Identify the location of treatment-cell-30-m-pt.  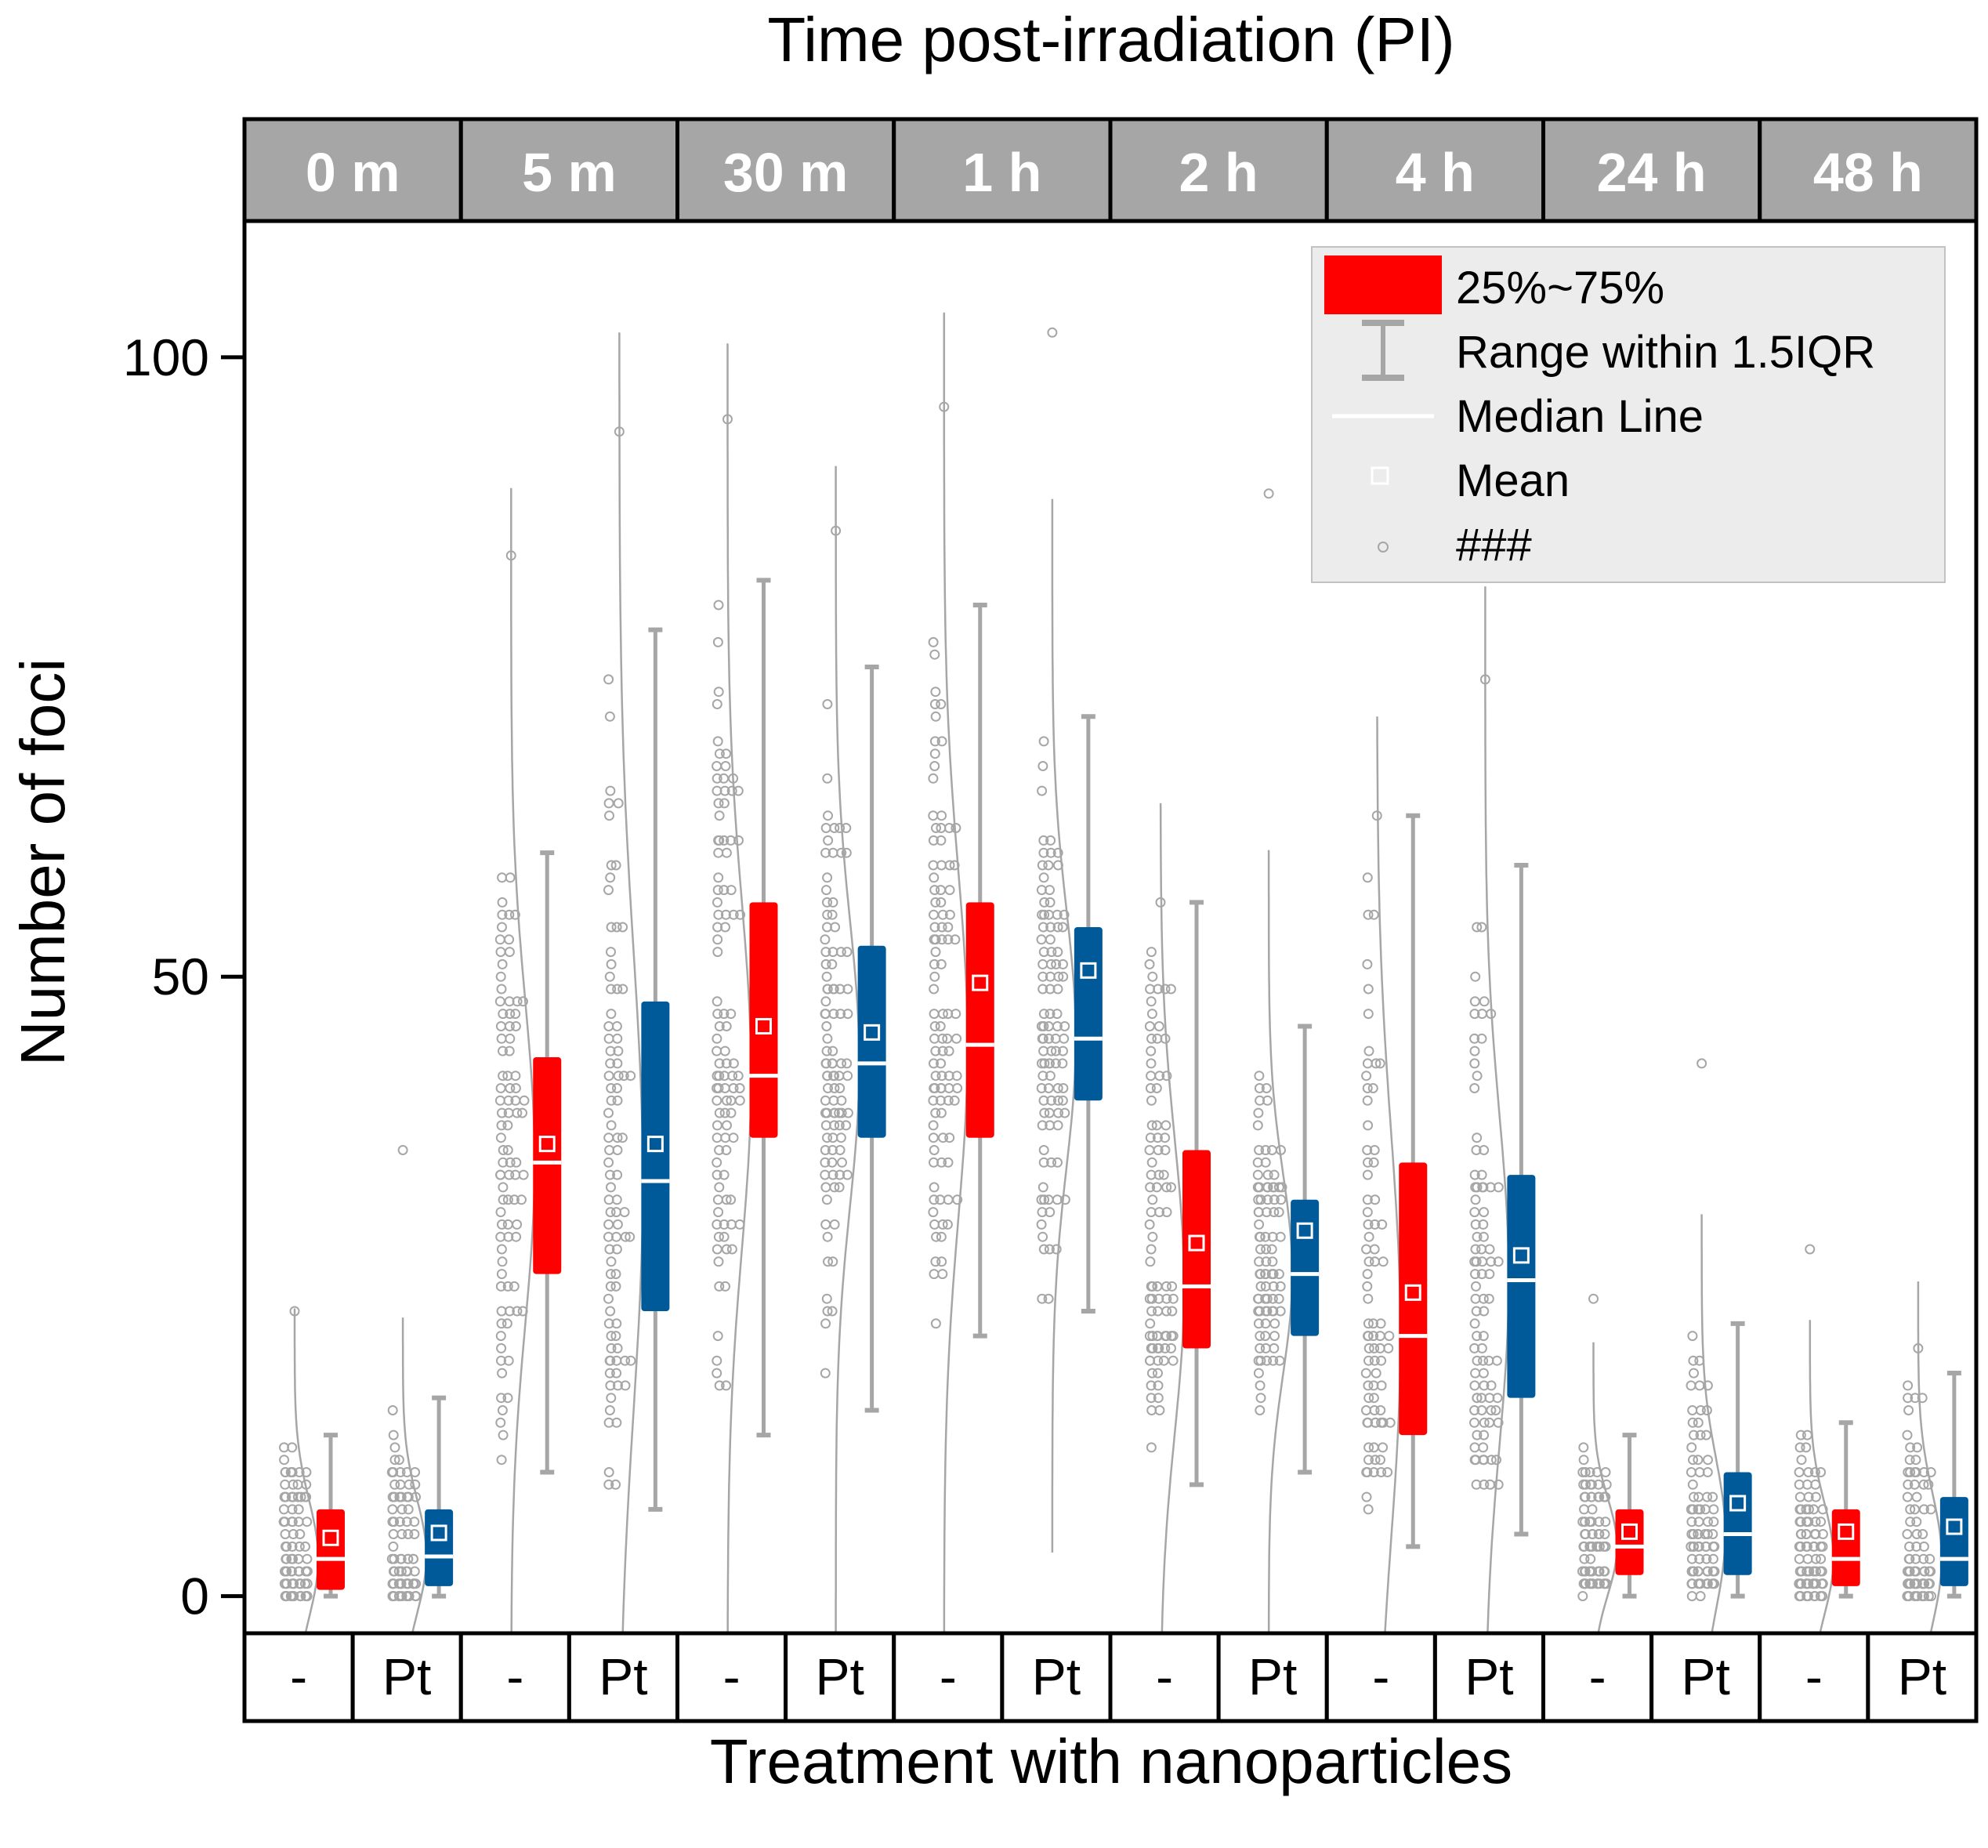
(840, 1677).